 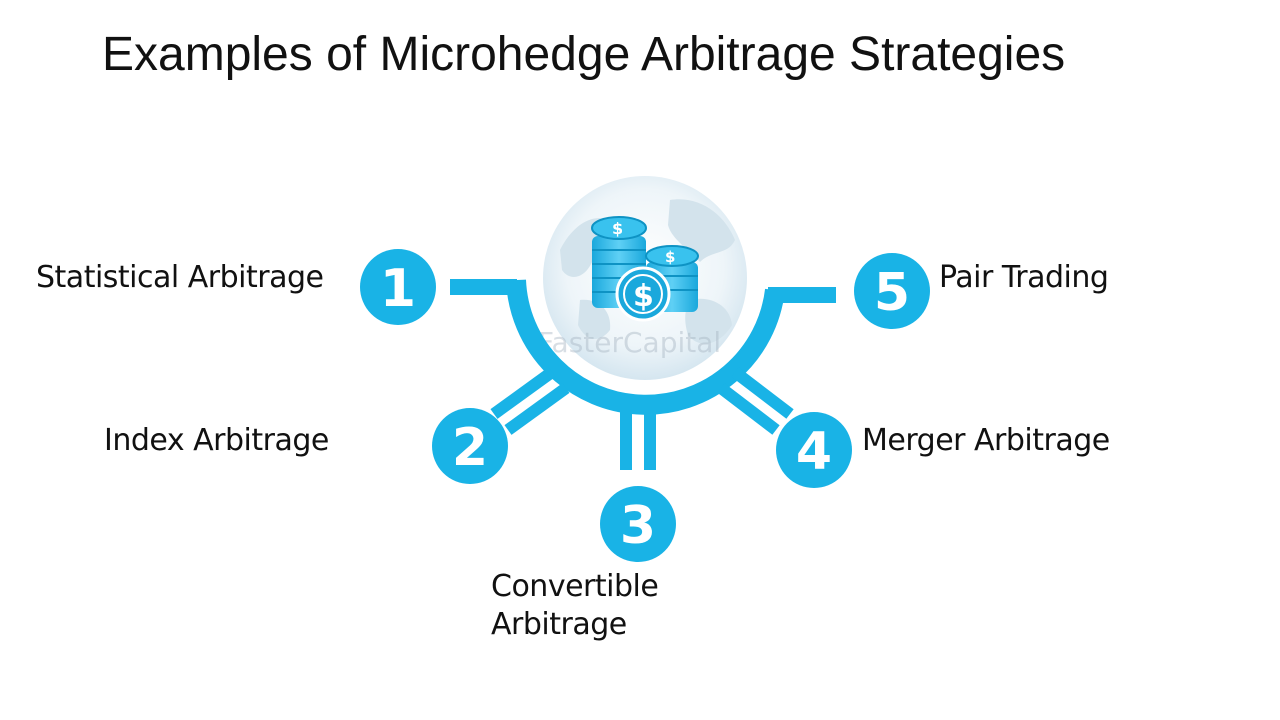 What do you see at coordinates (629, 342) in the screenshot?
I see `watermark: FasterCapital` at bounding box center [629, 342].